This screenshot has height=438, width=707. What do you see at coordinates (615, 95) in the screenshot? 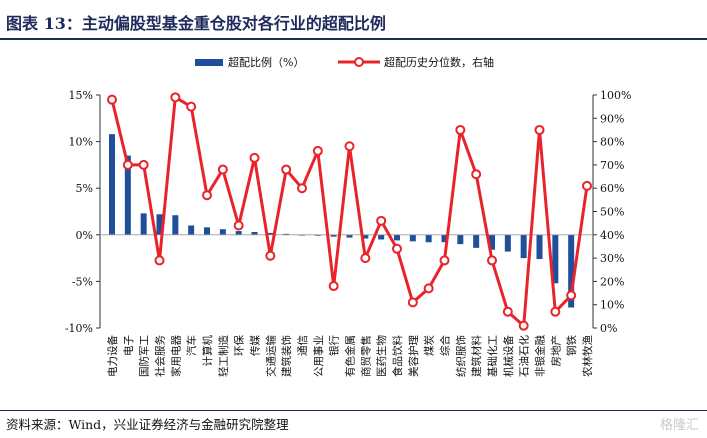
I see `right-tick-label: 100%` at bounding box center [615, 95].